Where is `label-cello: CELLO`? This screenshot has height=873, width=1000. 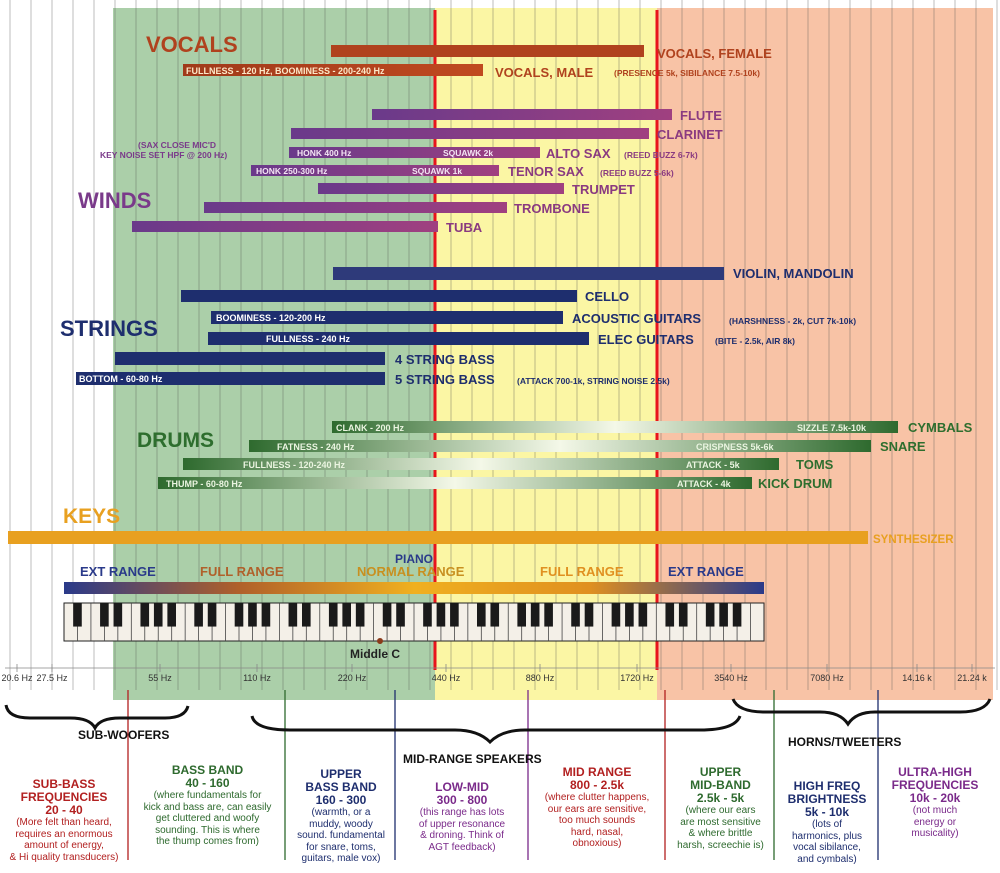
label-cello: CELLO is located at coordinates (607, 296).